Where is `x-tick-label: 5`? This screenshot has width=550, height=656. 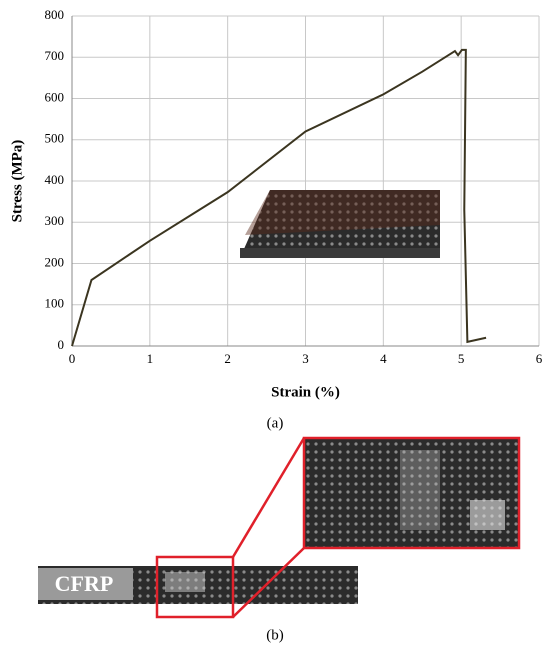
x-tick-label: 5 is located at coordinates (461, 358).